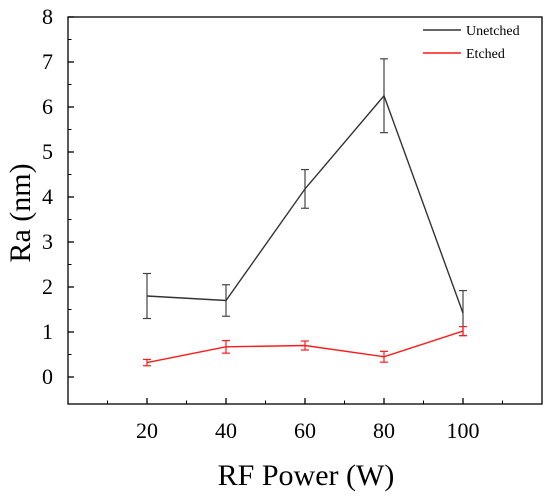 The height and width of the screenshot is (496, 550). Describe the element at coordinates (305, 430) in the screenshot. I see `x-tick-label: 60` at that location.